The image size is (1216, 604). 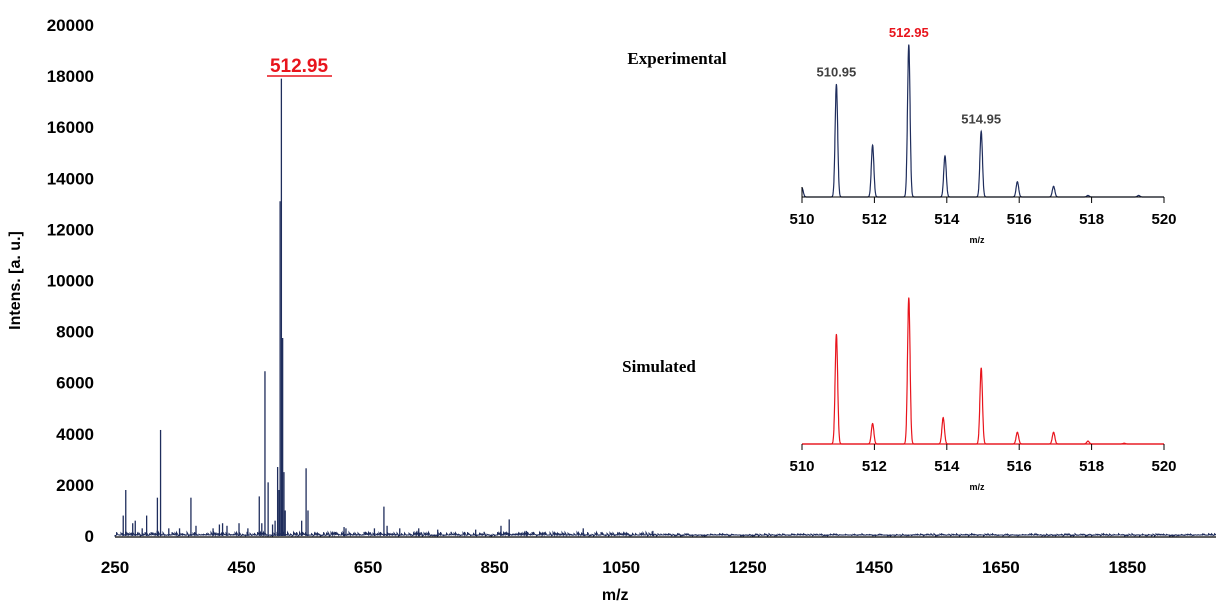 I want to click on experimental-peaks, so click(x=970, y=120).